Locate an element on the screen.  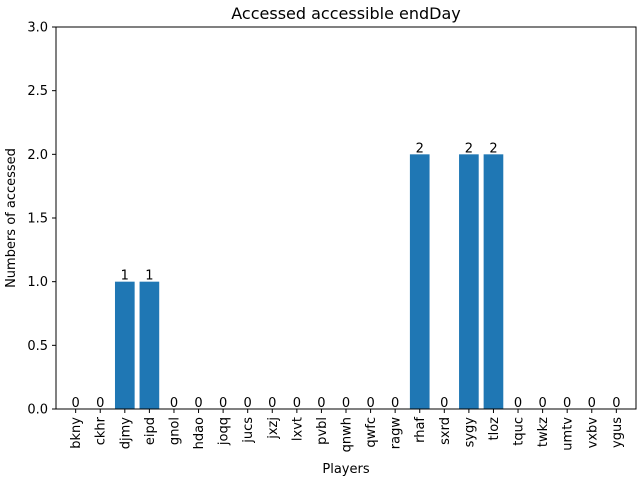
y-axis: 0.0 0.5 1.0 1.5 2.0 2.5 3.0 is located at coordinates (41, 219).